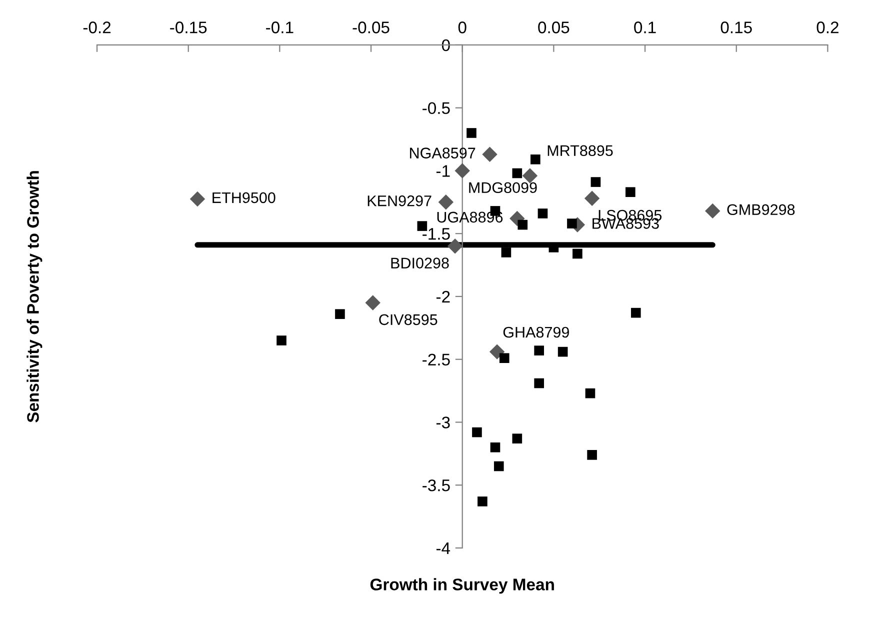 This screenshot has height=621, width=890. Describe the element at coordinates (554, 28) in the screenshot. I see `x-tick-label: 0.05` at that location.